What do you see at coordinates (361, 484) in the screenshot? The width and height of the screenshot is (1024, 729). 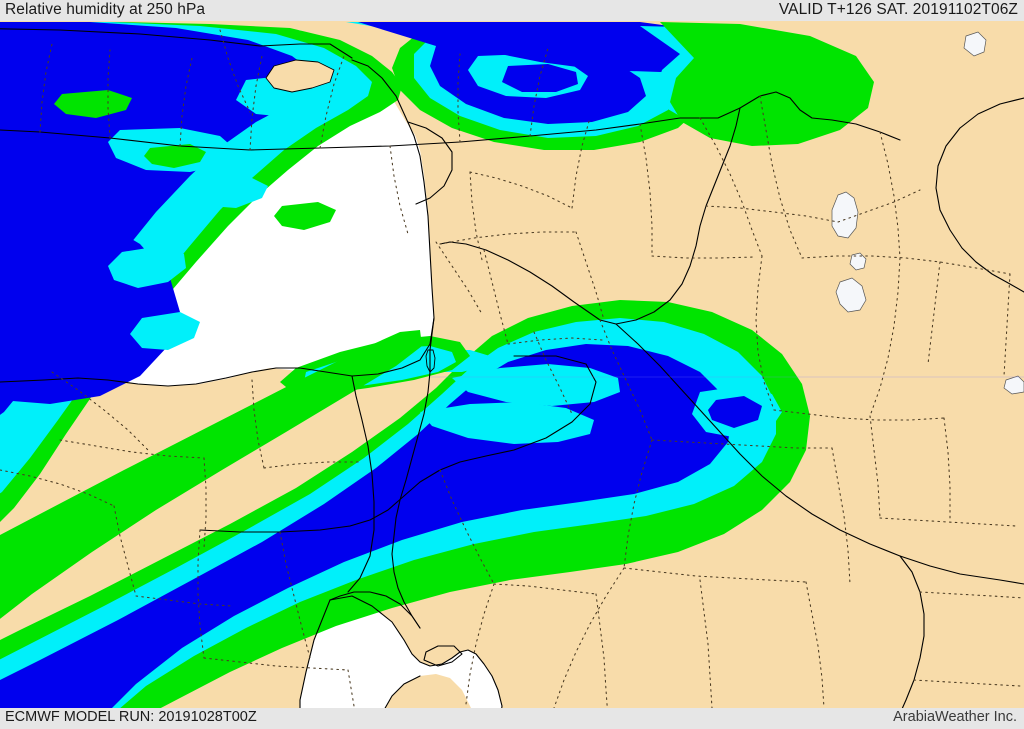 I see `border-egypt-israel-north` at bounding box center [361, 484].